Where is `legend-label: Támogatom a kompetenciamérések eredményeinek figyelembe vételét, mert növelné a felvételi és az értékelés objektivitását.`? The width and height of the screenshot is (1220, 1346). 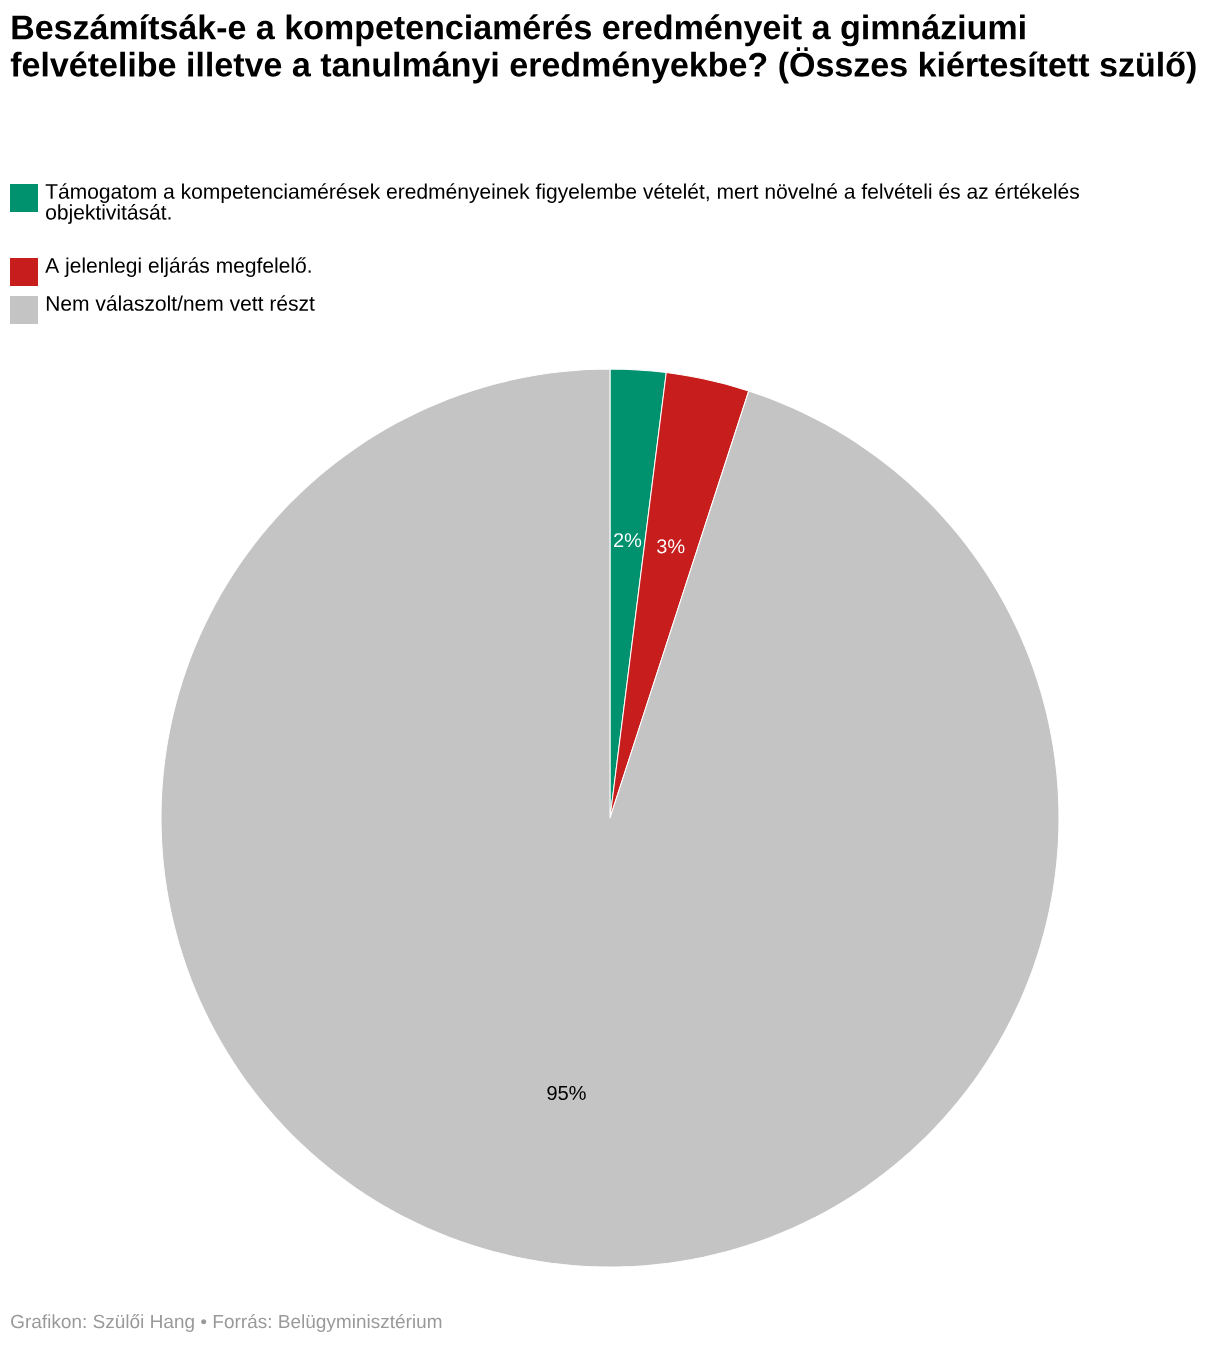
legend-label: Támogatom a kompetenciamérések eredményeinek figyelembe vételét, mert növelné a felvételi és az értékelés objektivitását. is located at coordinates (562, 203).